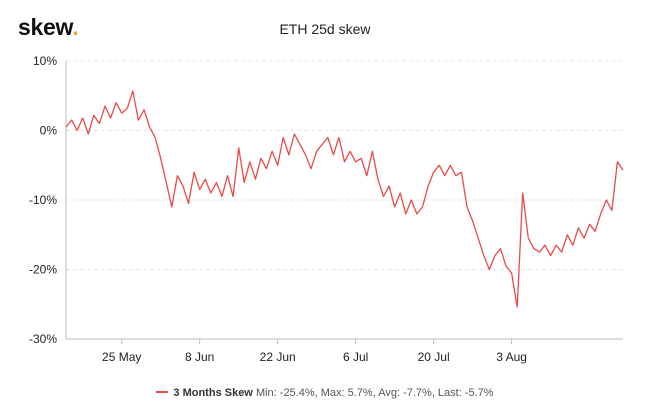 The width and height of the screenshot is (650, 415). Describe the element at coordinates (213, 393) in the screenshot. I see `legend-series-name: 3 Months Skew` at that location.